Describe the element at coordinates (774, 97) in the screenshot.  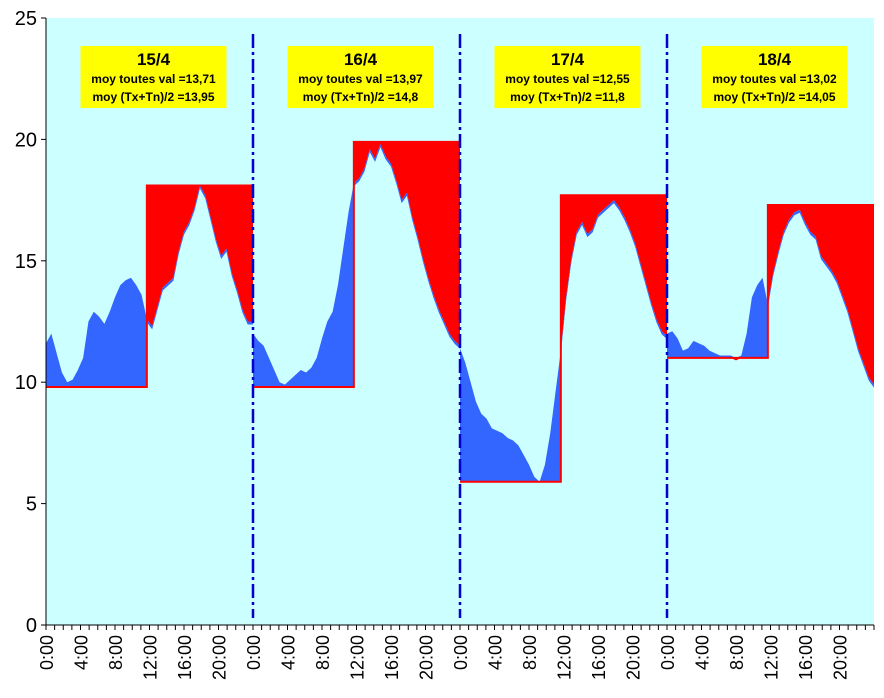
I see `day-label-mean-txtn: moy (Tx+Tn)/2 =14,05` at that location.